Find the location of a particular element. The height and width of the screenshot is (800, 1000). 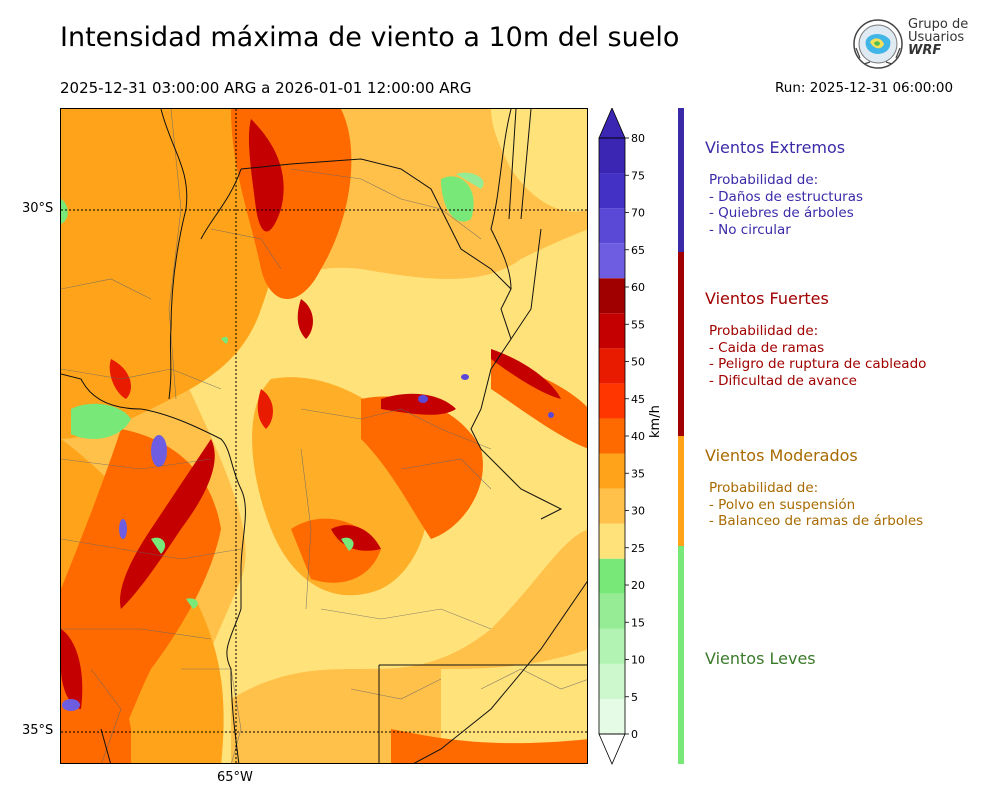

fuertes-title: Vientos Fuertes is located at coordinates (767, 298).